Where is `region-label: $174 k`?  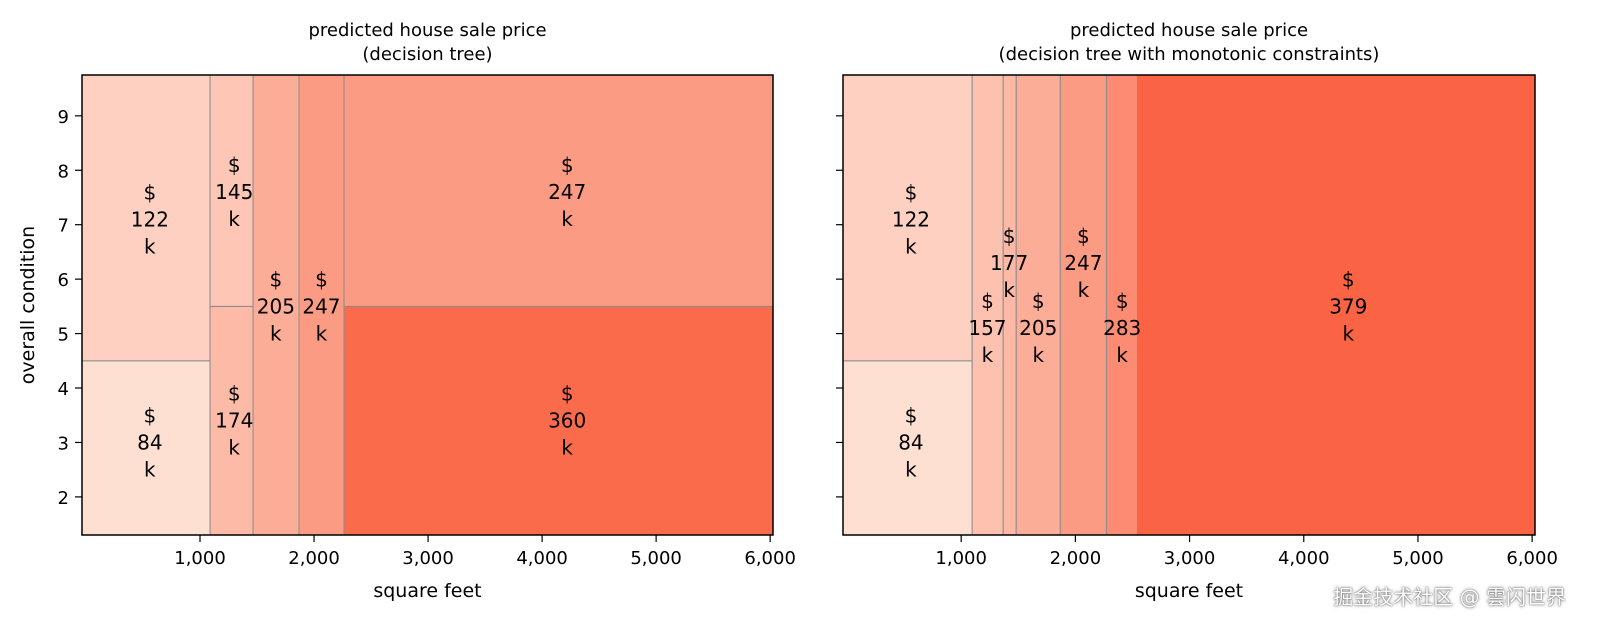
region-label: $174 k is located at coordinates (234, 421).